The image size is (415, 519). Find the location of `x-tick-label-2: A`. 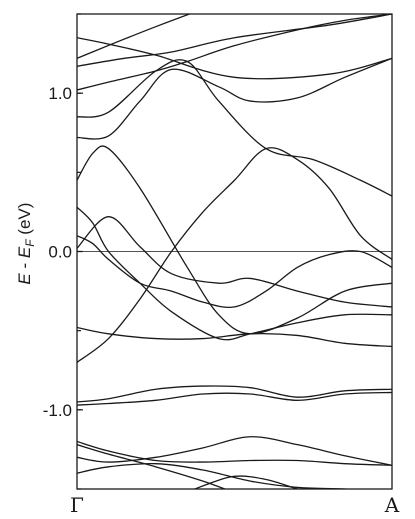

x-tick-label-2: A is located at coordinates (392, 505).